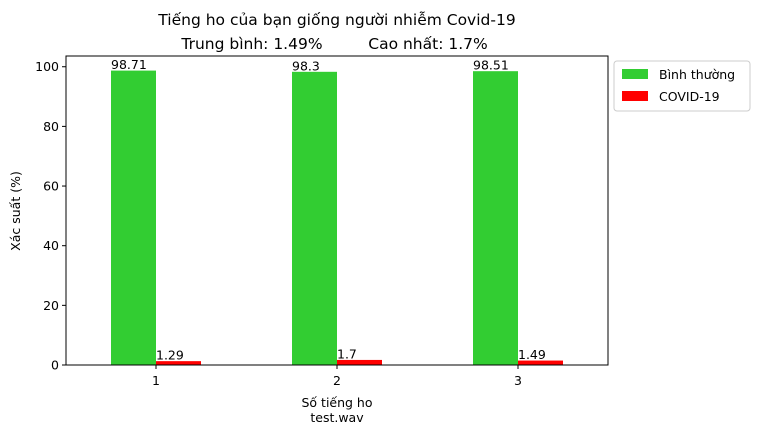 The height and width of the screenshot is (435, 759). I want to click on legend-label-normal: Bình thường, so click(697, 74).